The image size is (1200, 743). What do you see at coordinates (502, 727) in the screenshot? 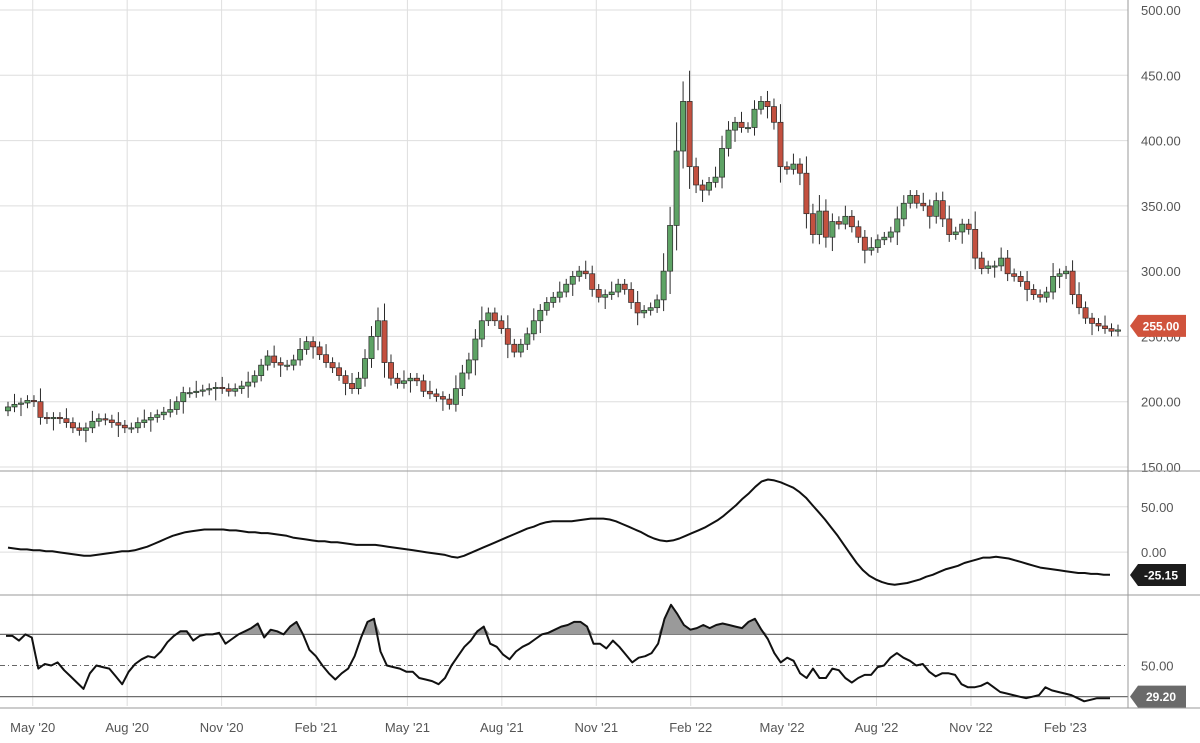
I see `date-tick-label: Aug '21` at bounding box center [502, 727].